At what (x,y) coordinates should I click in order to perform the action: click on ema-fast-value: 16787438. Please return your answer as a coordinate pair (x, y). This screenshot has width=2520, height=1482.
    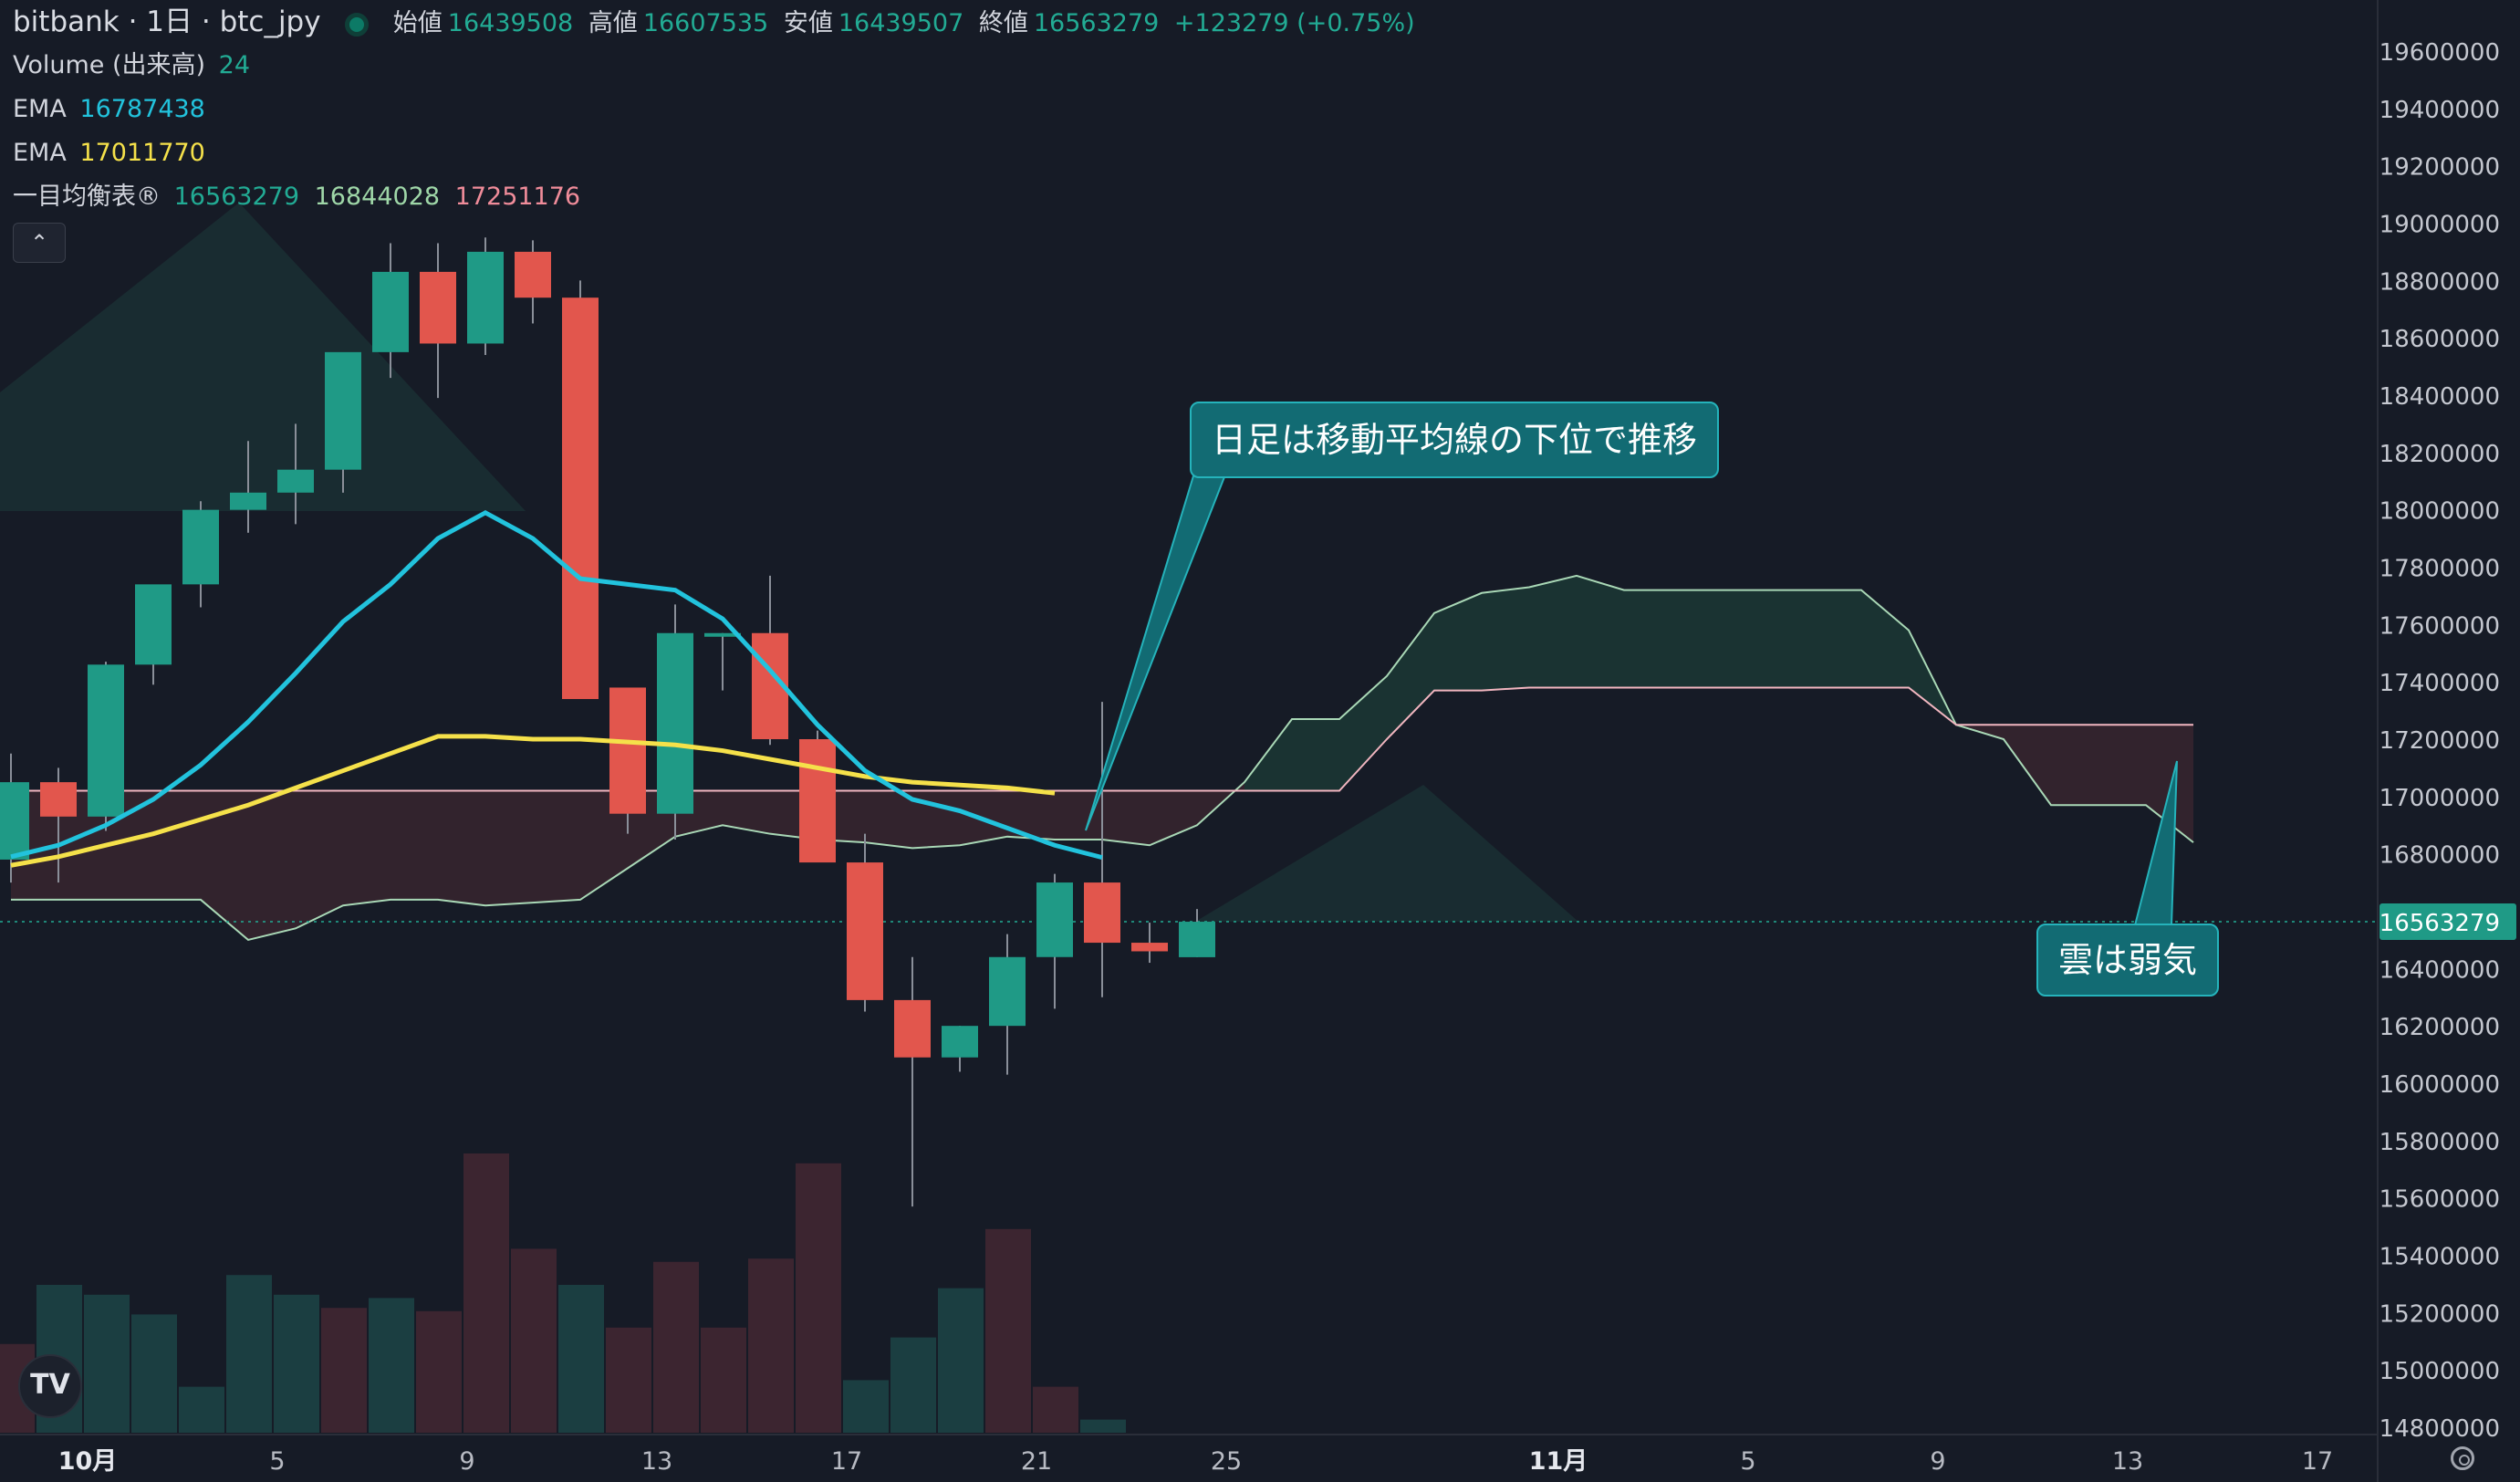
    Looking at the image, I should click on (142, 109).